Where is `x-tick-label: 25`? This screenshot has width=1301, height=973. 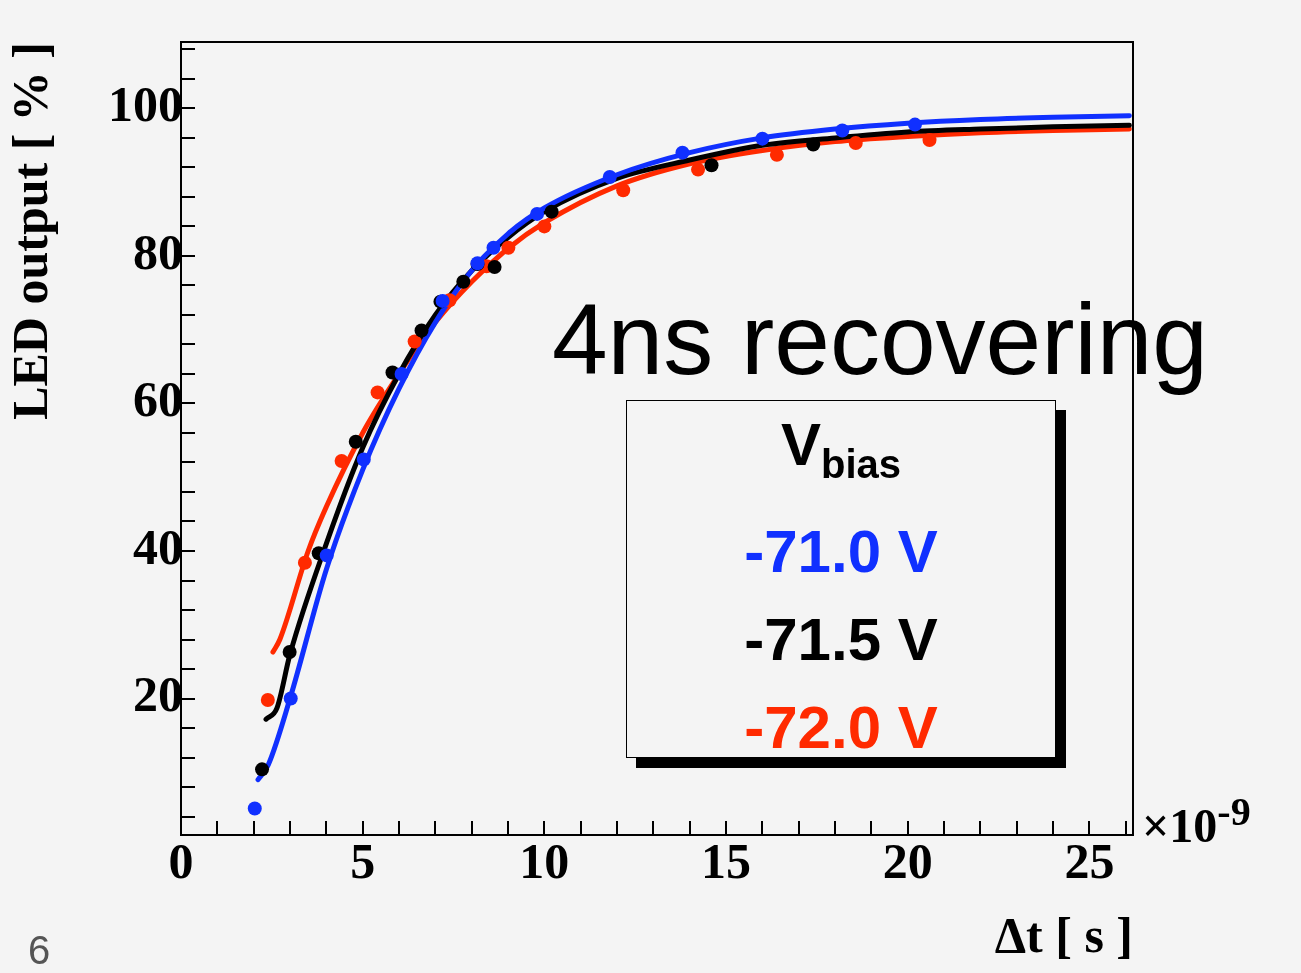
x-tick-label: 25 is located at coordinates (1089, 860).